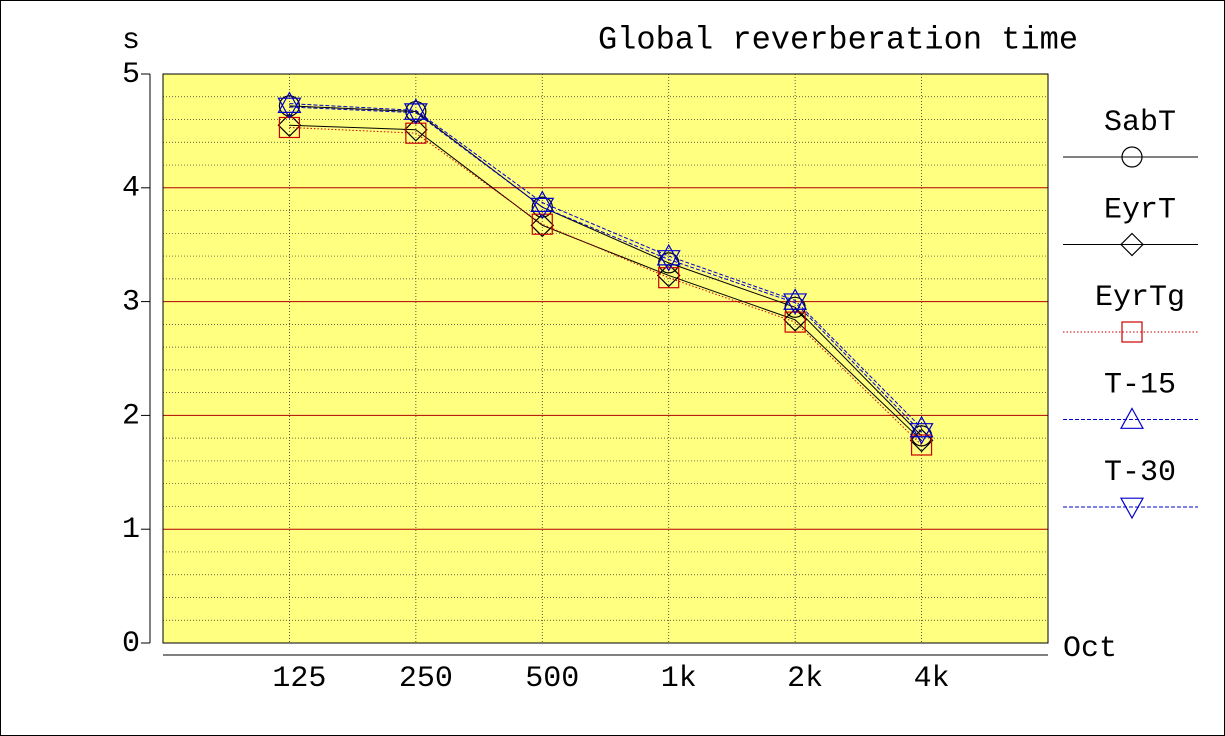  I want to click on chart-title: Global reverberation time, so click(838, 39).